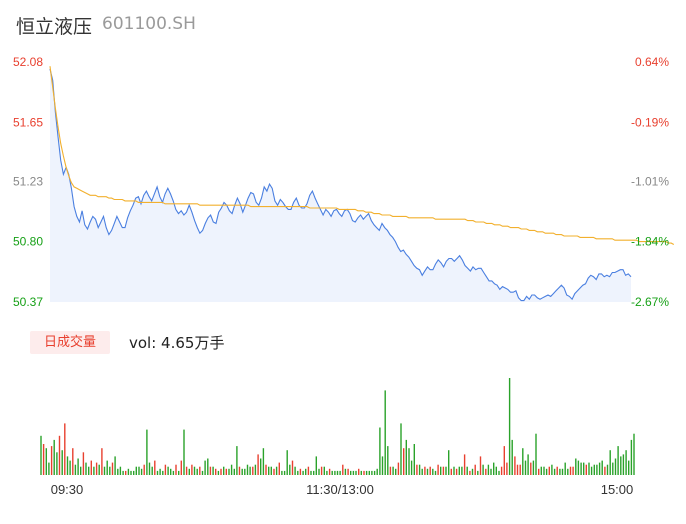  Describe the element at coordinates (617, 489) in the screenshot. I see `time-tick-label: 15:00` at that location.